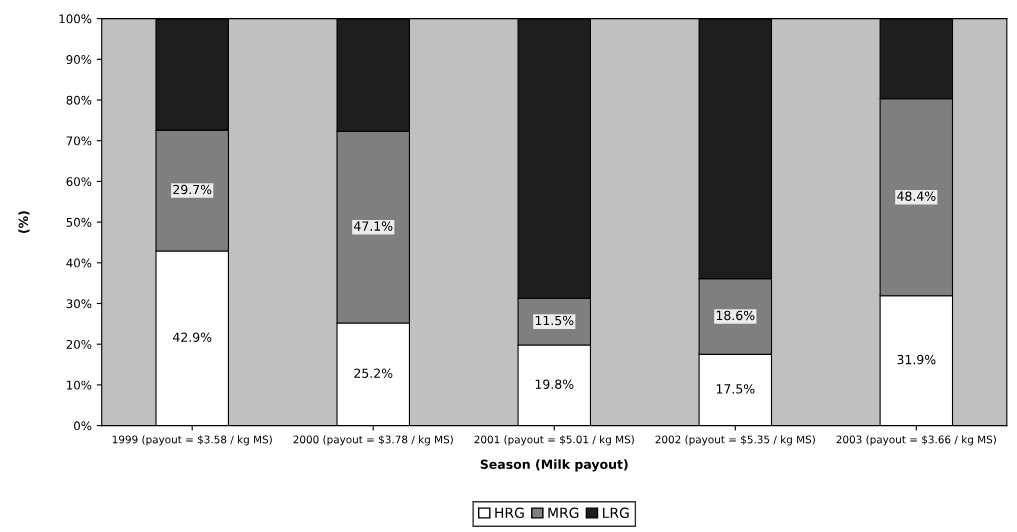  I want to click on x-tick-label: 2003 (payout = $3.66 / kg MS), so click(916, 440).